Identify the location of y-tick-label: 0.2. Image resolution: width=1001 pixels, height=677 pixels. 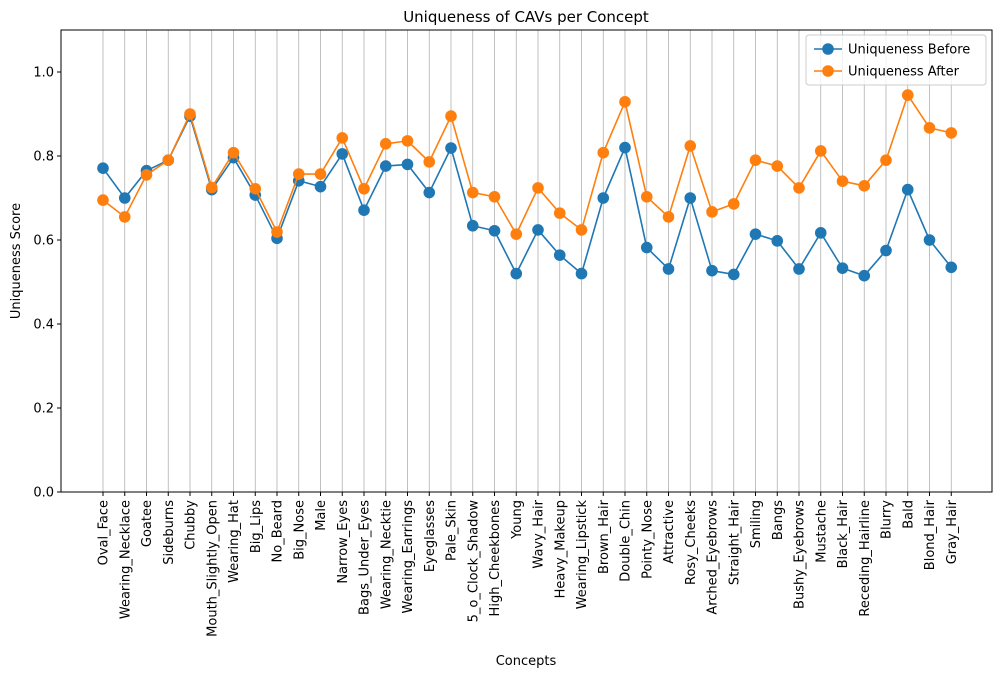
(43, 409).